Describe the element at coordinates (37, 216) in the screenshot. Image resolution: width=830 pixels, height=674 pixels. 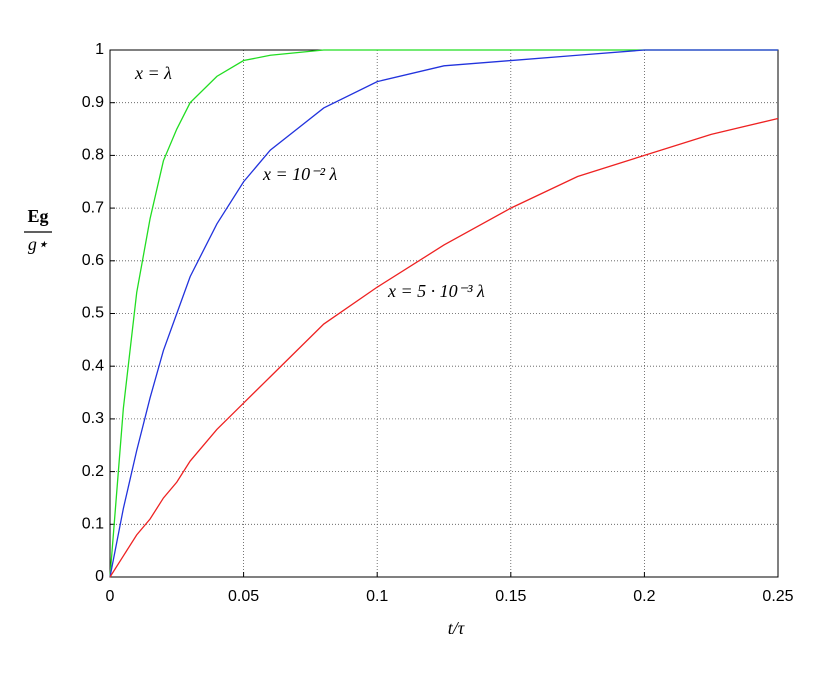
I see `y-axis-label: Eg` at that location.